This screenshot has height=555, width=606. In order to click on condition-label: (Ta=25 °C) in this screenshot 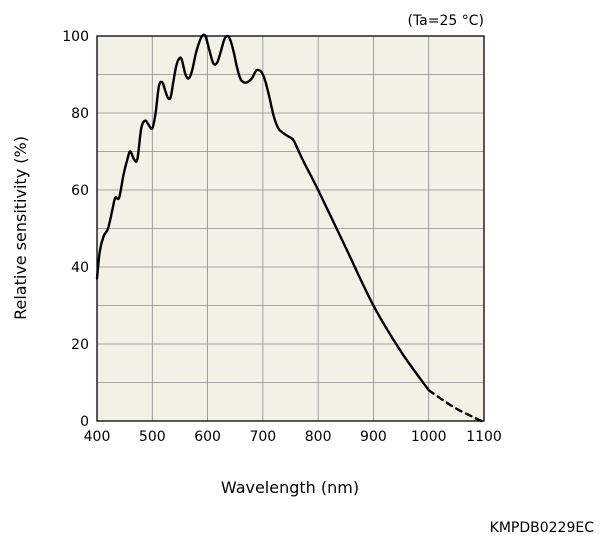, I will do `click(445, 21)`.